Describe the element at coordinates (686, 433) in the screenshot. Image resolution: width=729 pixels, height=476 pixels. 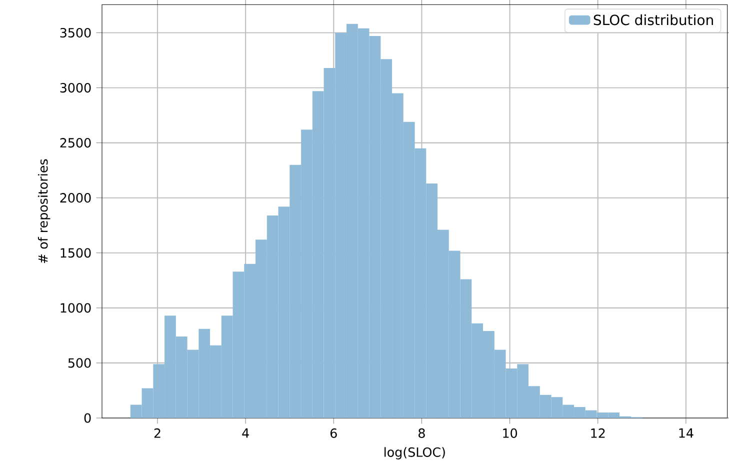
I see `x-tick-label: 14` at that location.